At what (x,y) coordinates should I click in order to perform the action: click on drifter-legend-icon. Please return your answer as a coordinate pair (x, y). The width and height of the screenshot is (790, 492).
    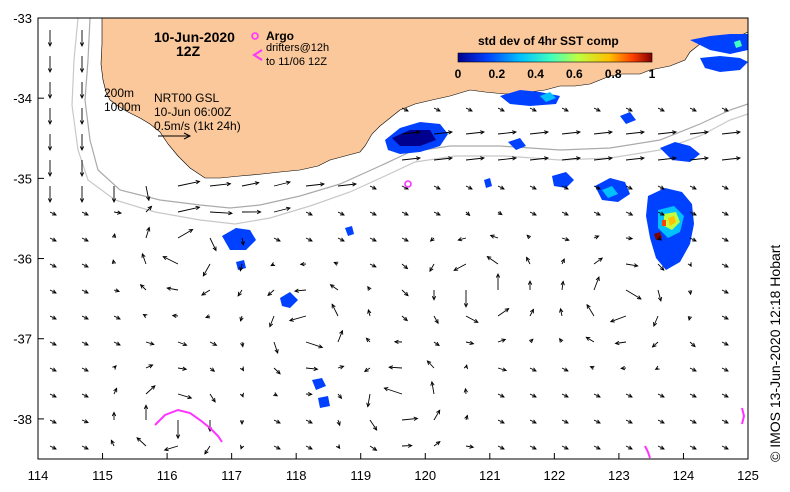
    Looking at the image, I should click on (257, 55).